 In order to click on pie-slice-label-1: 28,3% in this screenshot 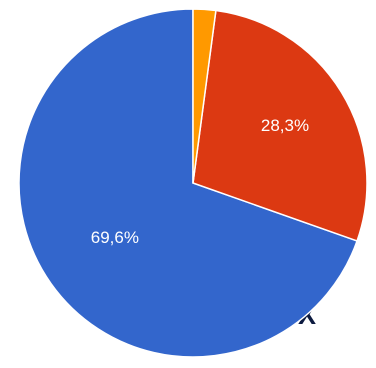, I will do `click(285, 125)`.